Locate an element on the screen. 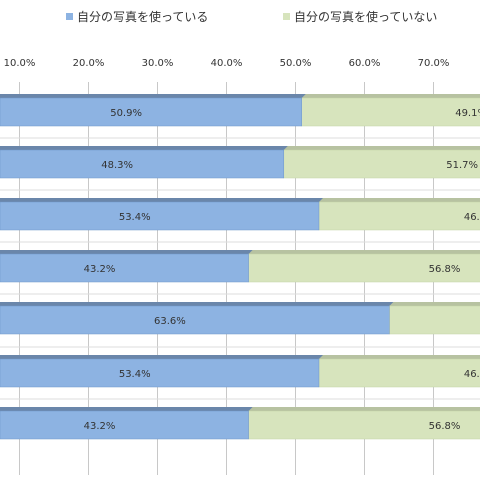  data-label-using-own-photo: 63.6% is located at coordinates (170, 321).